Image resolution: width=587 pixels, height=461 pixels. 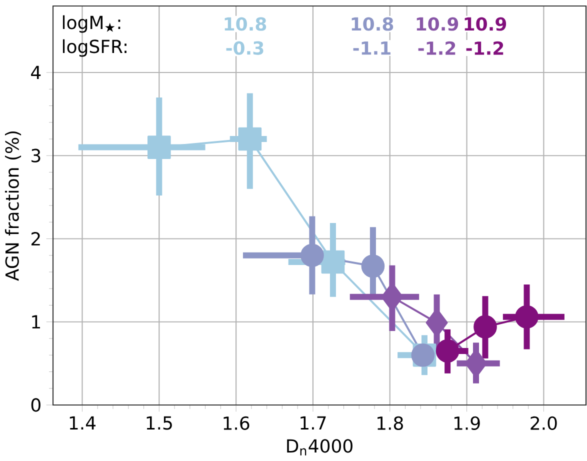 I want to click on x-tick-label: 2.0, so click(x=543, y=423).